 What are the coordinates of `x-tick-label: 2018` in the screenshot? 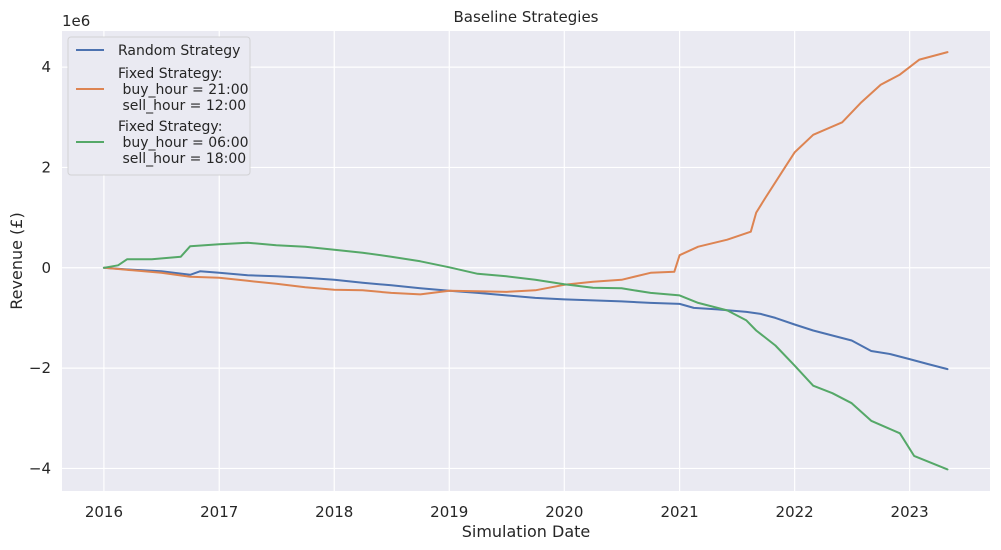 It's located at (334, 512).